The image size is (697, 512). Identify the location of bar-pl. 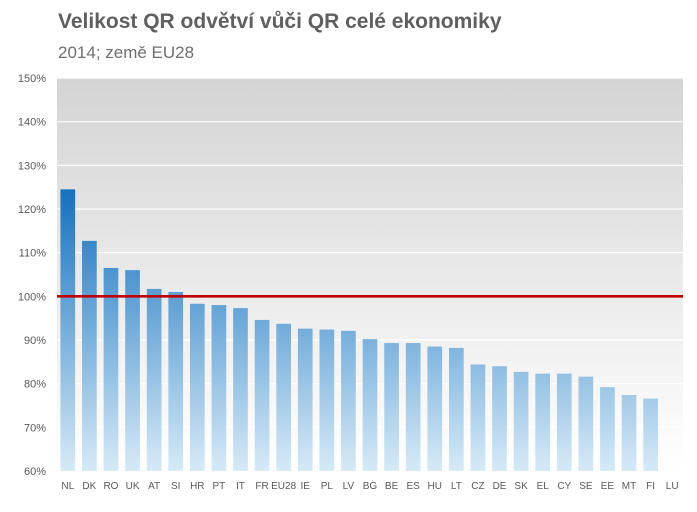
(327, 400).